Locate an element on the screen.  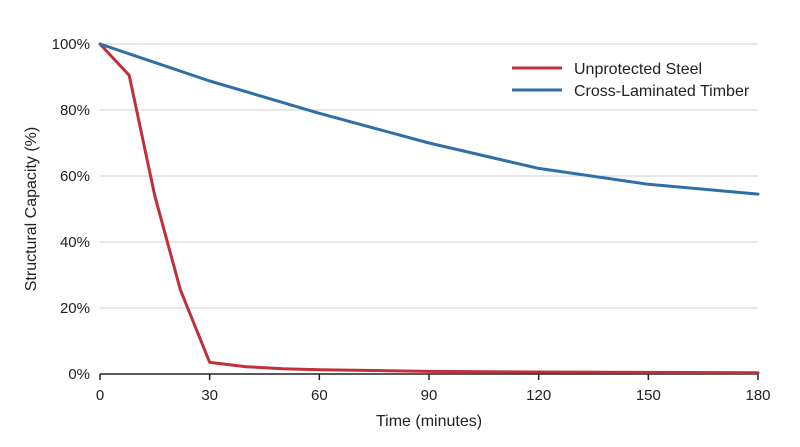
y-tick-label: 20% is located at coordinates (75, 308).